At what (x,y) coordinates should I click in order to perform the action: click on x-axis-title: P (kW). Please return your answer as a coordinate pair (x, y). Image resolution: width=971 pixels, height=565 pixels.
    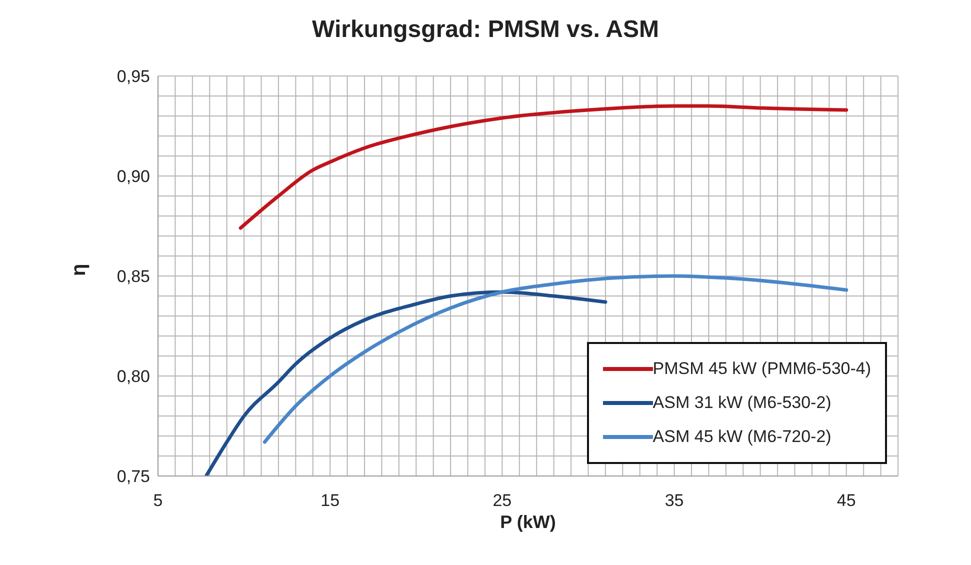
    Looking at the image, I should click on (528, 522).